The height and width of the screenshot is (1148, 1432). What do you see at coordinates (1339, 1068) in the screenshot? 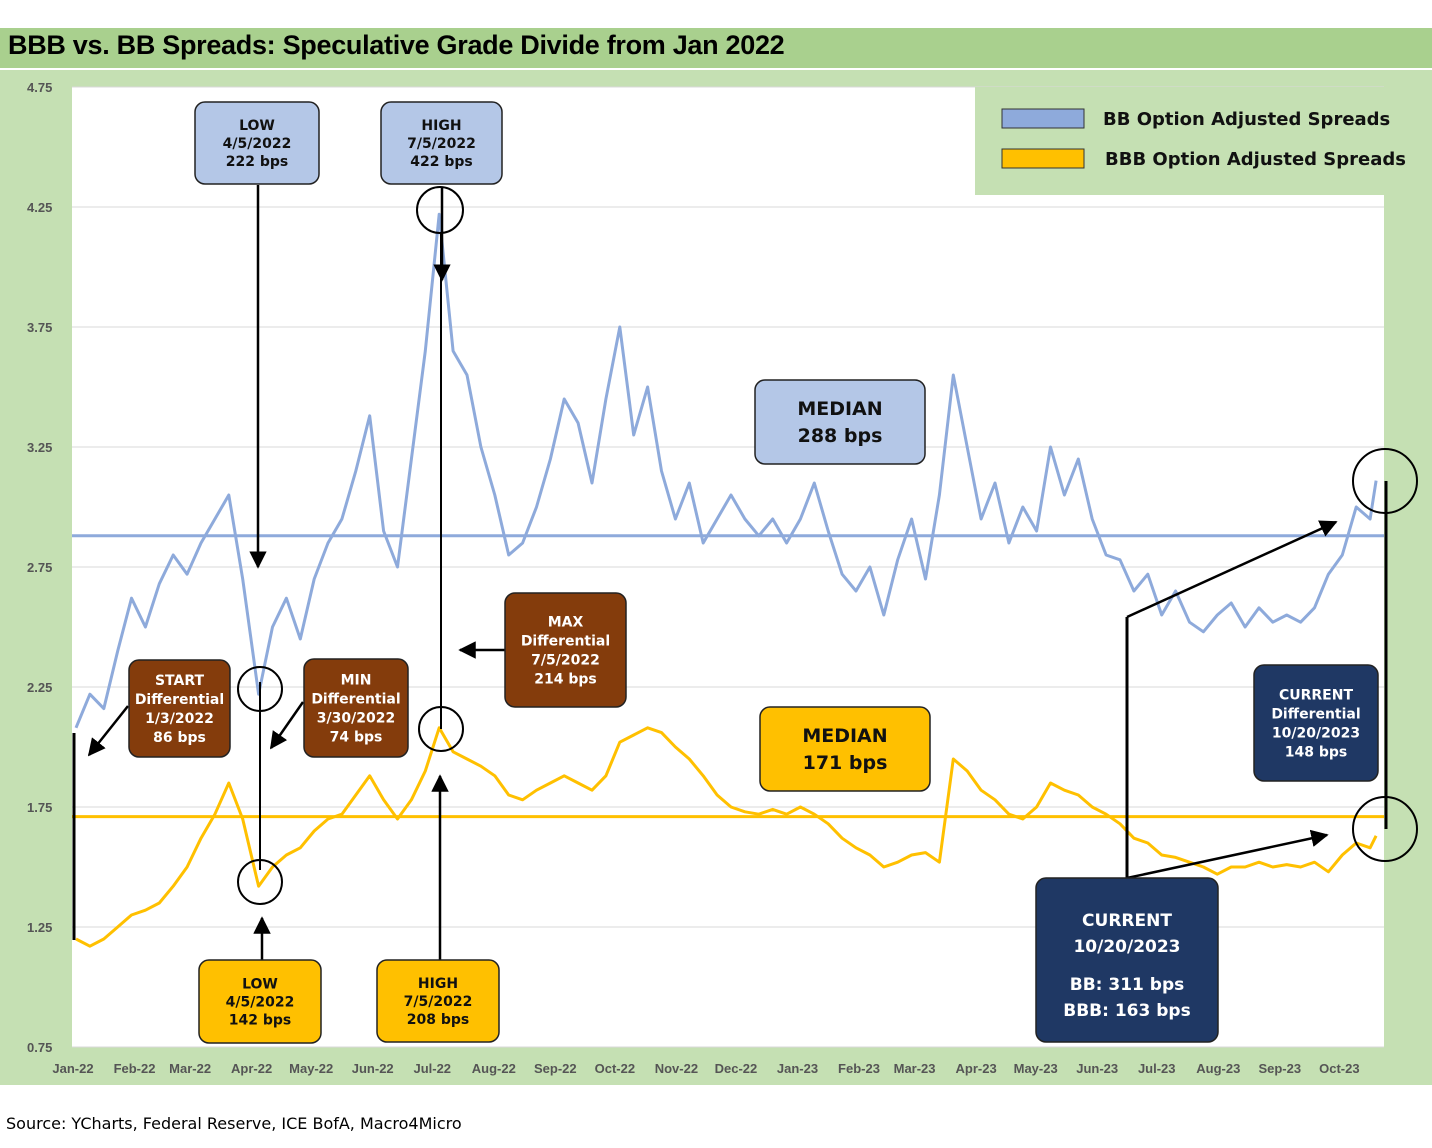
I see `x-tick-label: Oct-23` at bounding box center [1339, 1068].